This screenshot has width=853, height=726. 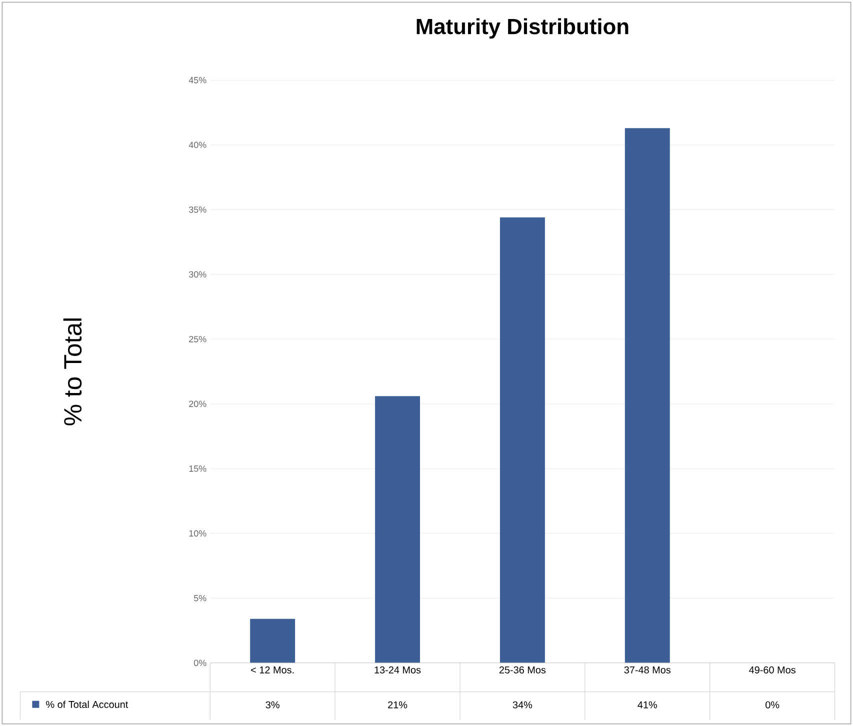 I want to click on y-axis-title: % to Total, so click(x=72, y=372).